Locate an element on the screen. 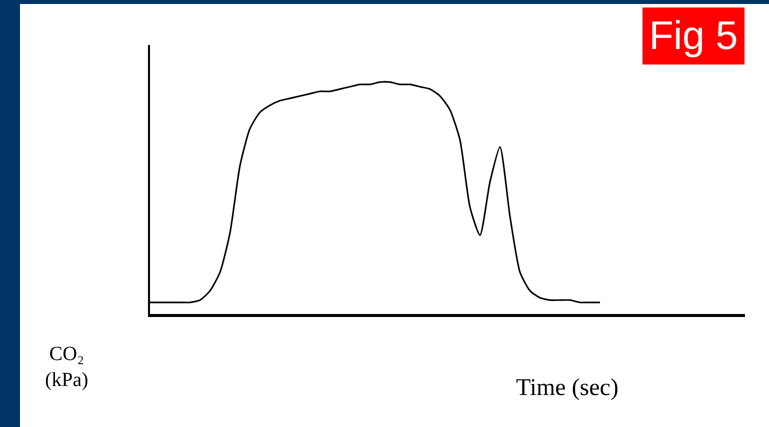 Image resolution: width=769 pixels, height=427 pixels. caption: Fig 5 is located at coordinates (693, 36).